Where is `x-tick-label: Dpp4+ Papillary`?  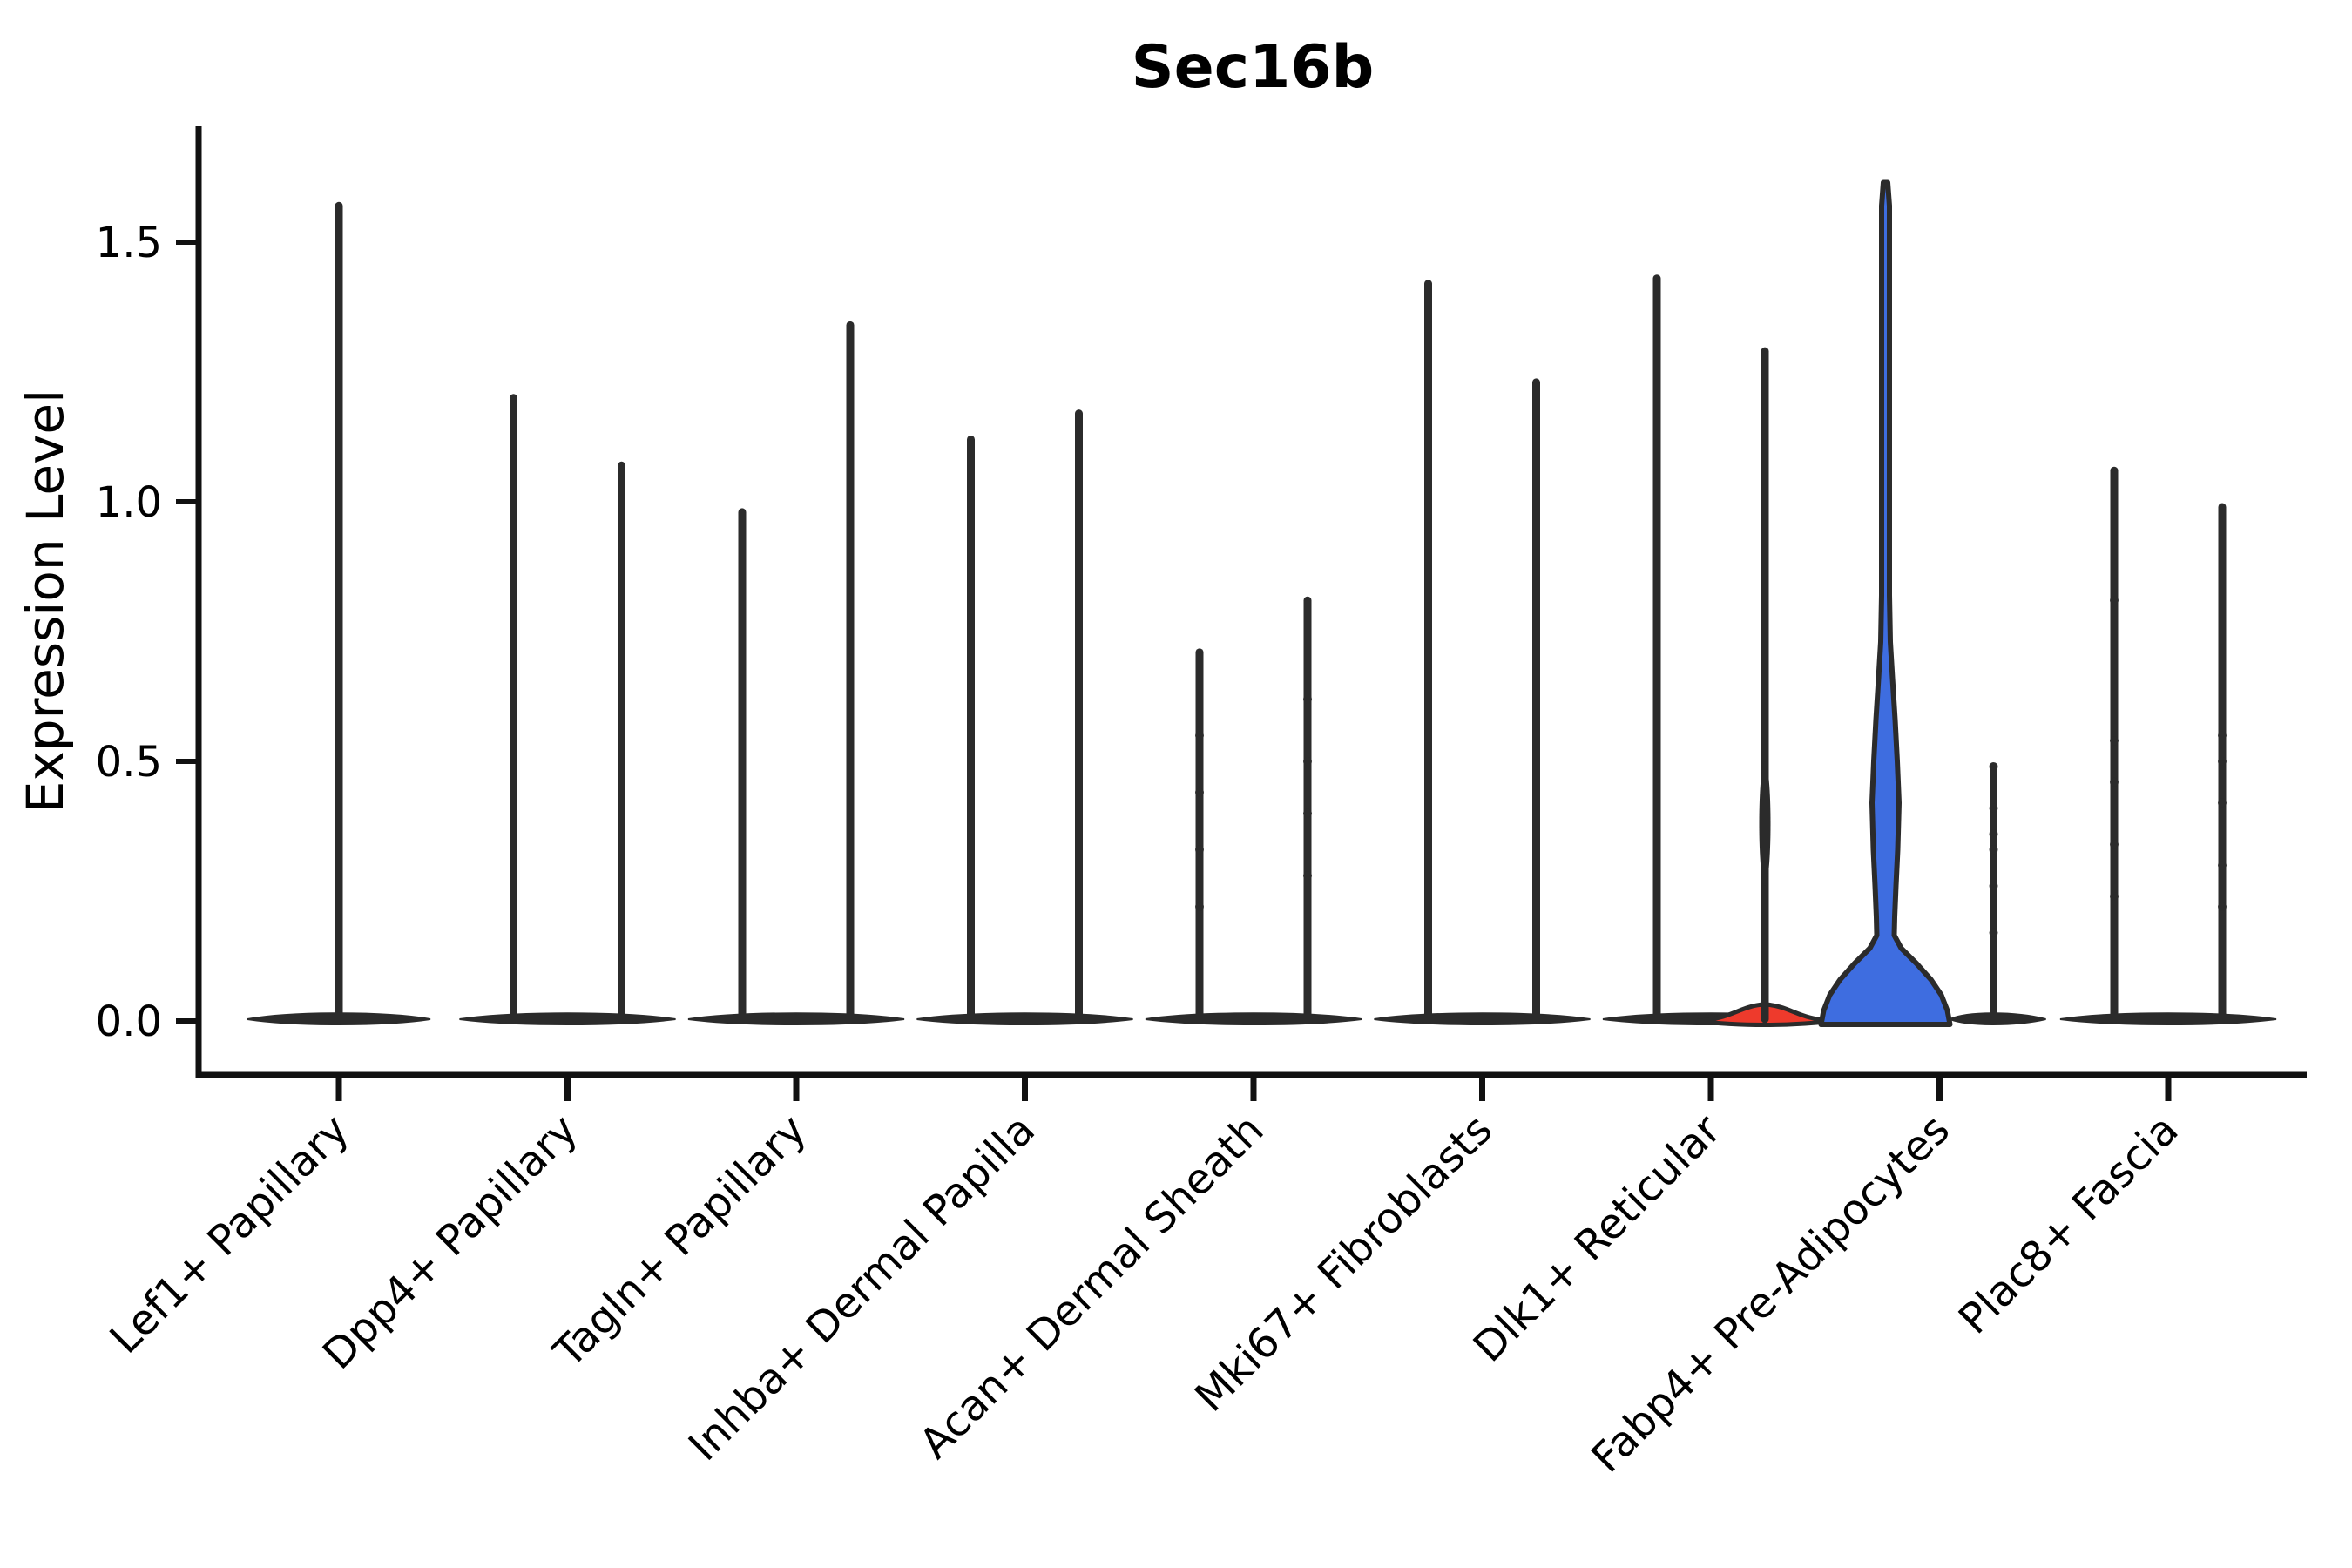 x-tick-label: Dpp4+ Papillary is located at coordinates (450, 1242).